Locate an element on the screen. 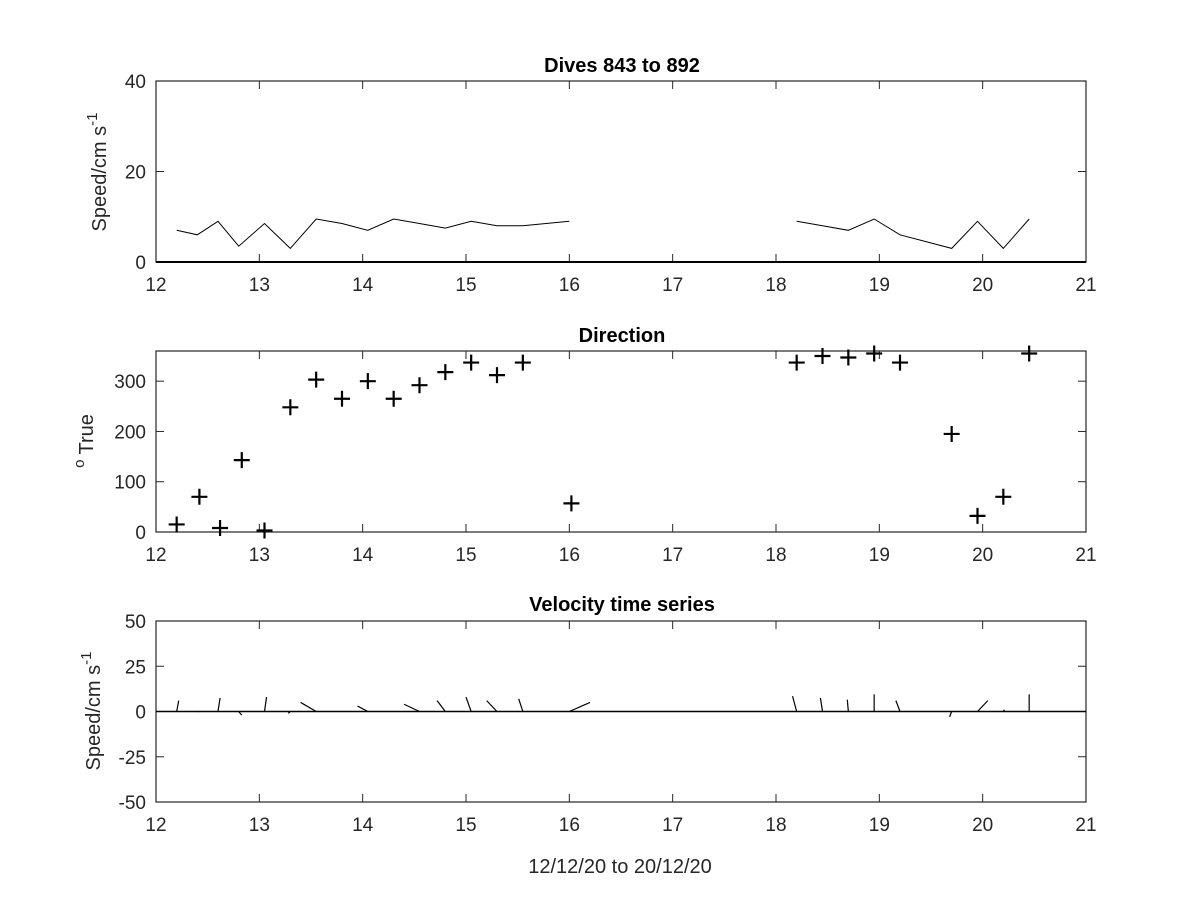 Image resolution: width=1200 pixels, height=900 pixels. direction-xtick-label: 19 is located at coordinates (879, 555).